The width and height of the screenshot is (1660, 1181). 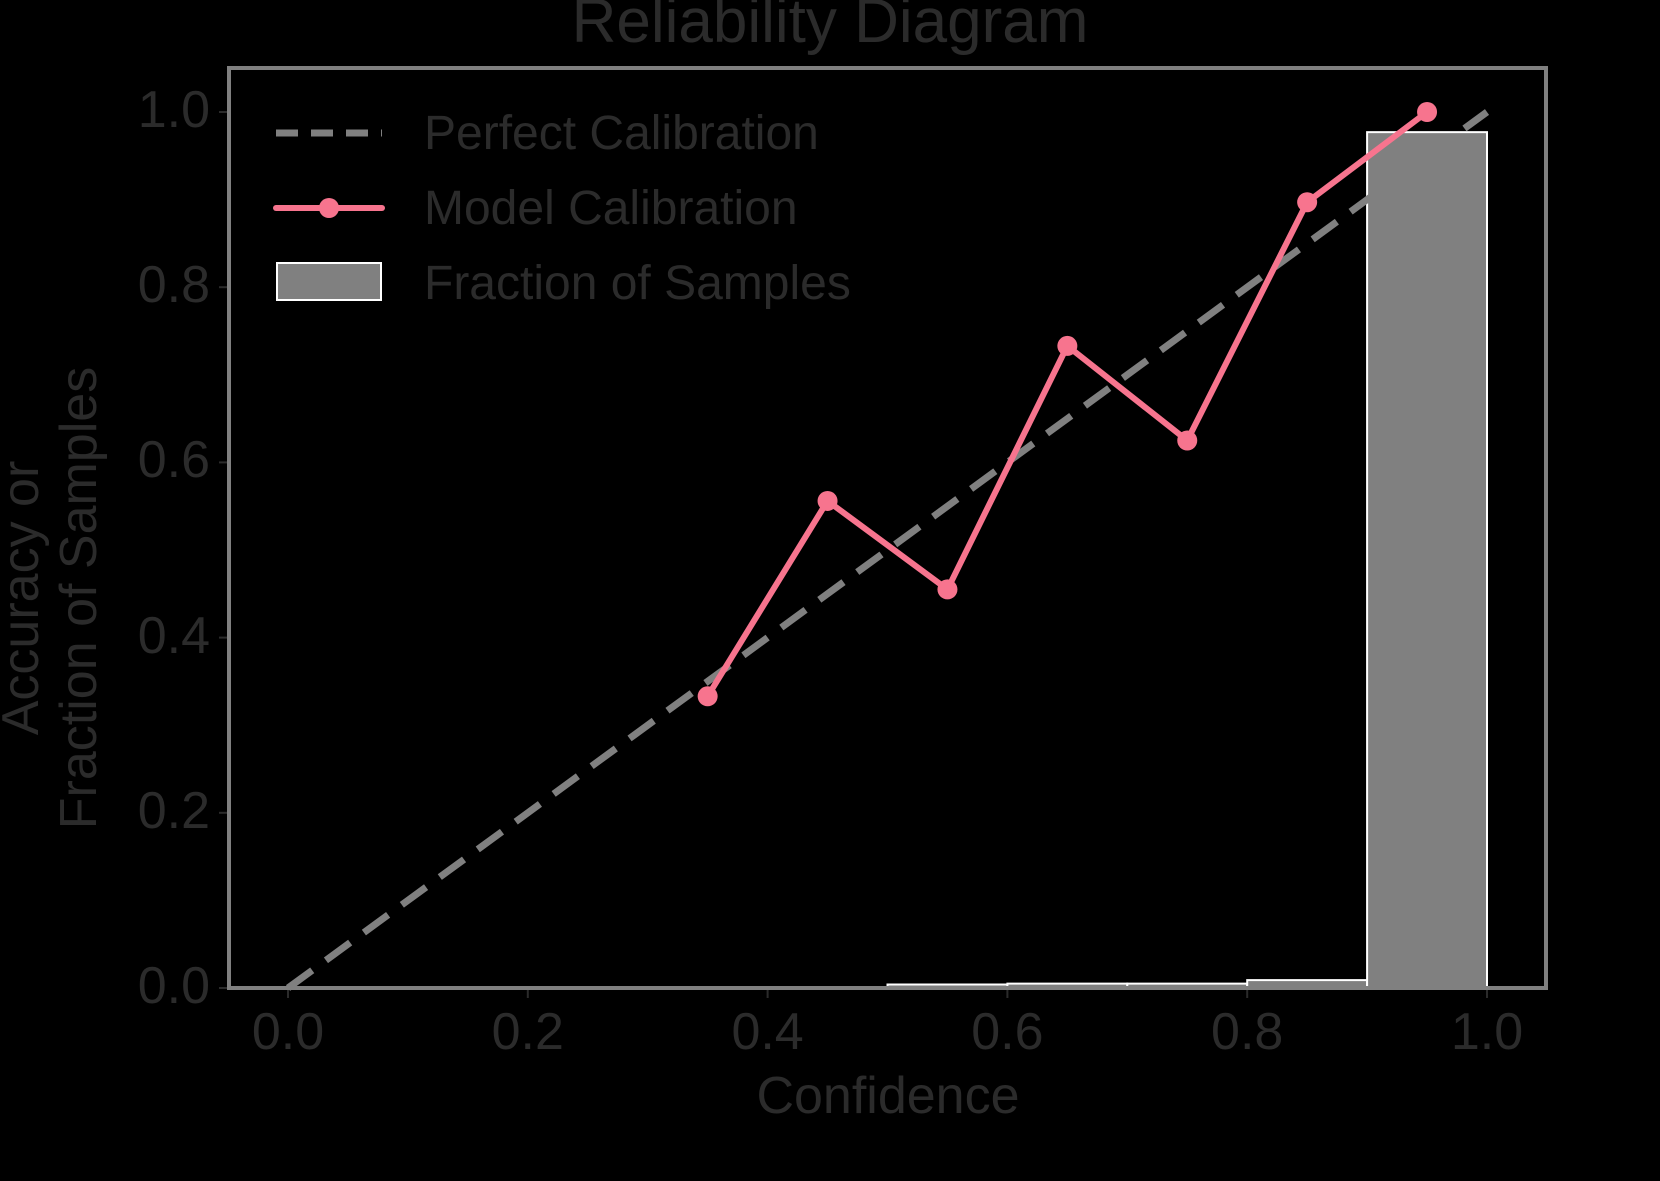 I want to click on y-axis-label: Accuracy or Fraction of Samples, so click(x=54, y=598).